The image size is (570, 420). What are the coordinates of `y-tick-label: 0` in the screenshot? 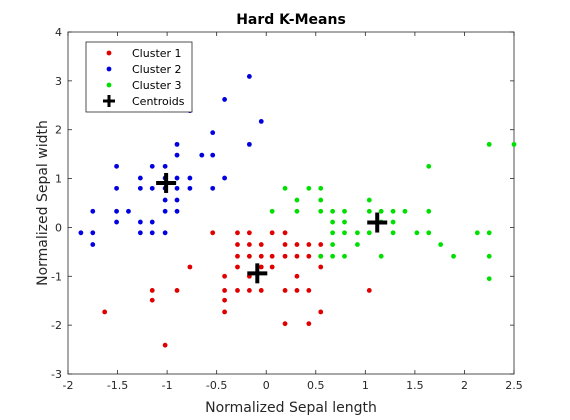 It's located at (58, 227).